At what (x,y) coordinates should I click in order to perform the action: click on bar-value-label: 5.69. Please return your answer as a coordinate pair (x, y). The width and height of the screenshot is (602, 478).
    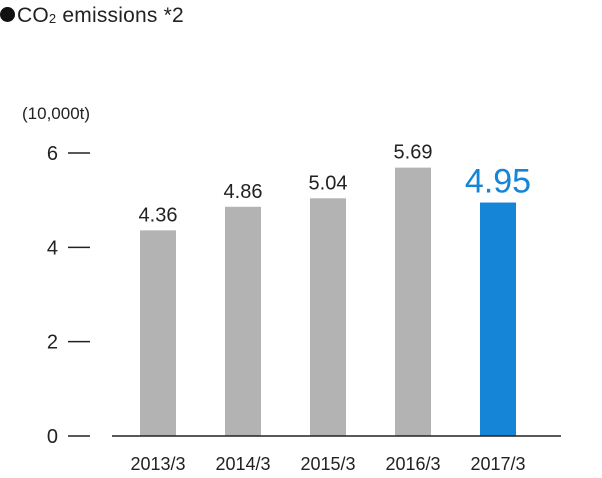
    Looking at the image, I should click on (413, 153).